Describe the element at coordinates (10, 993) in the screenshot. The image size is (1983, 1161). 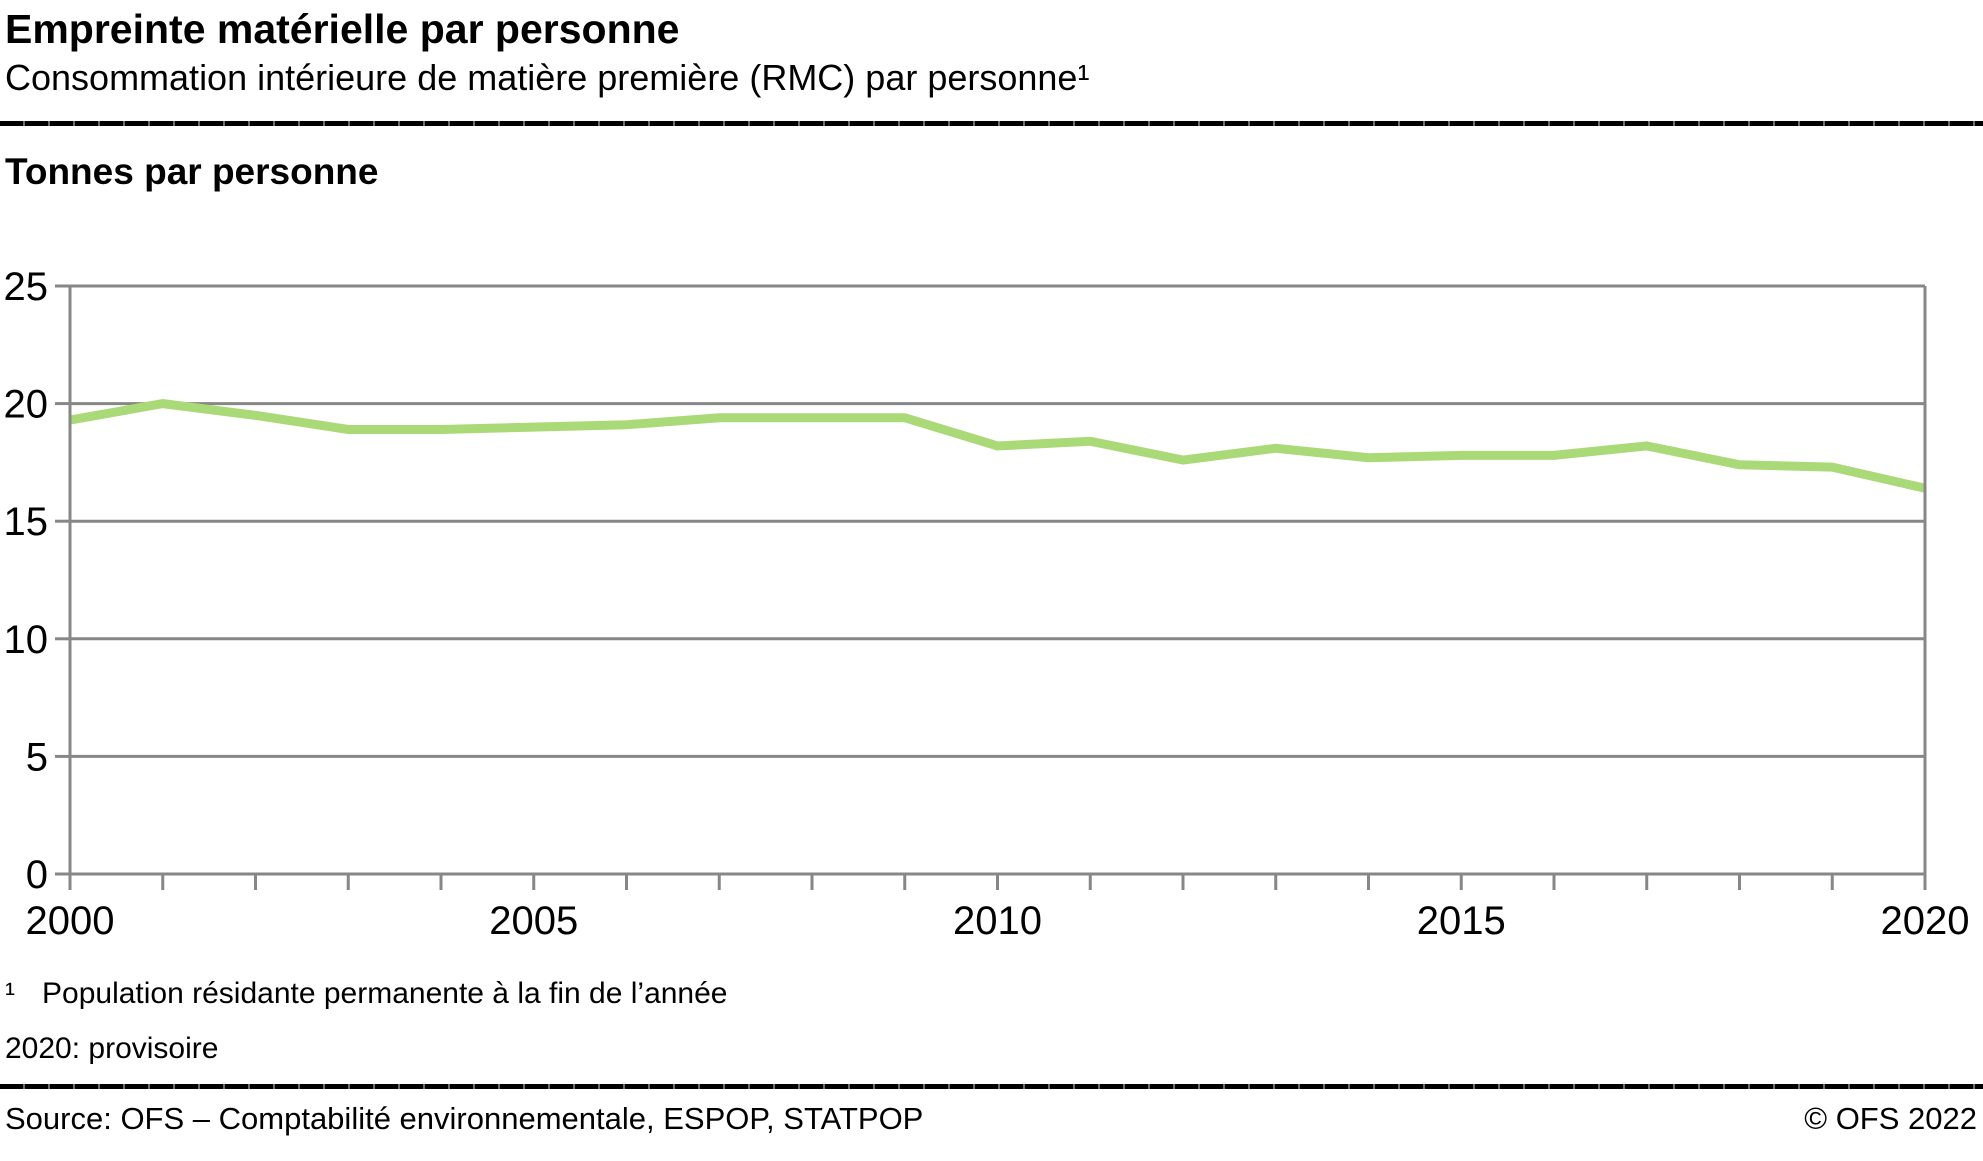
I see `footnote-marker: ¹` at that location.